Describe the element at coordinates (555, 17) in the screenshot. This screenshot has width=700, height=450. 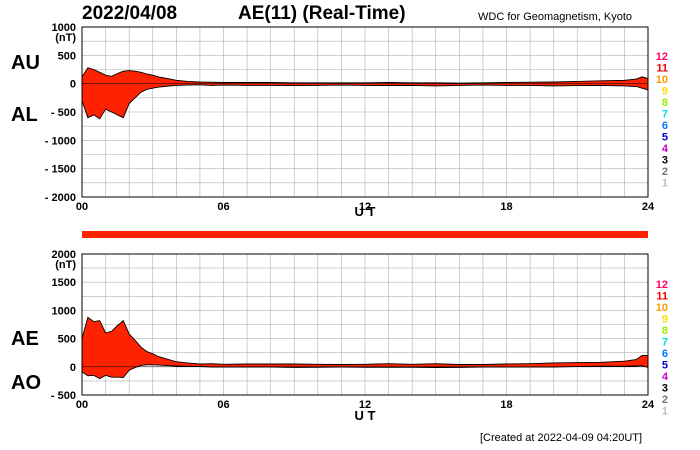
I see `data-source: WDC for Geomagnetism, Kyoto` at that location.